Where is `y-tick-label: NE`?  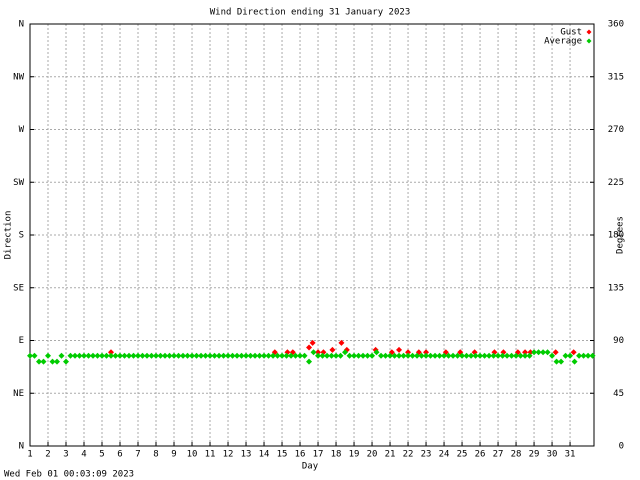 y-tick-label: NE is located at coordinates (18, 394).